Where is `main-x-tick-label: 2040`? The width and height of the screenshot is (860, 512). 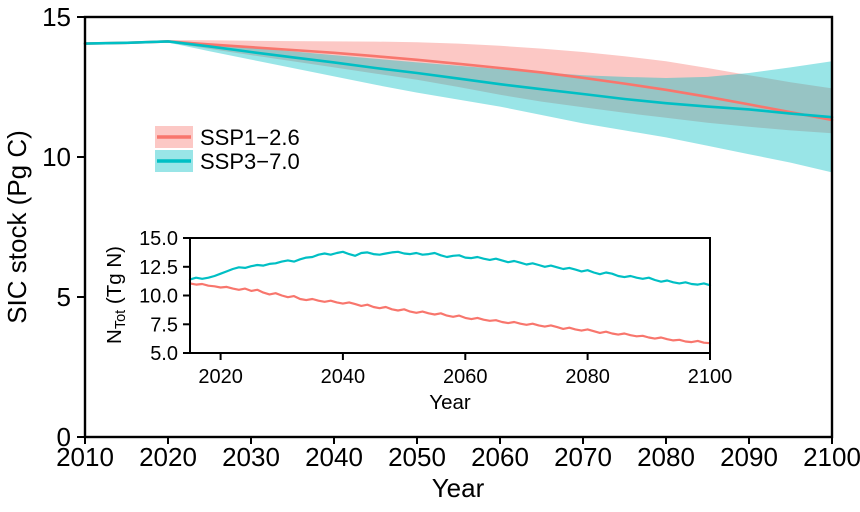 main-x-tick-label: 2040 is located at coordinates (334, 457).